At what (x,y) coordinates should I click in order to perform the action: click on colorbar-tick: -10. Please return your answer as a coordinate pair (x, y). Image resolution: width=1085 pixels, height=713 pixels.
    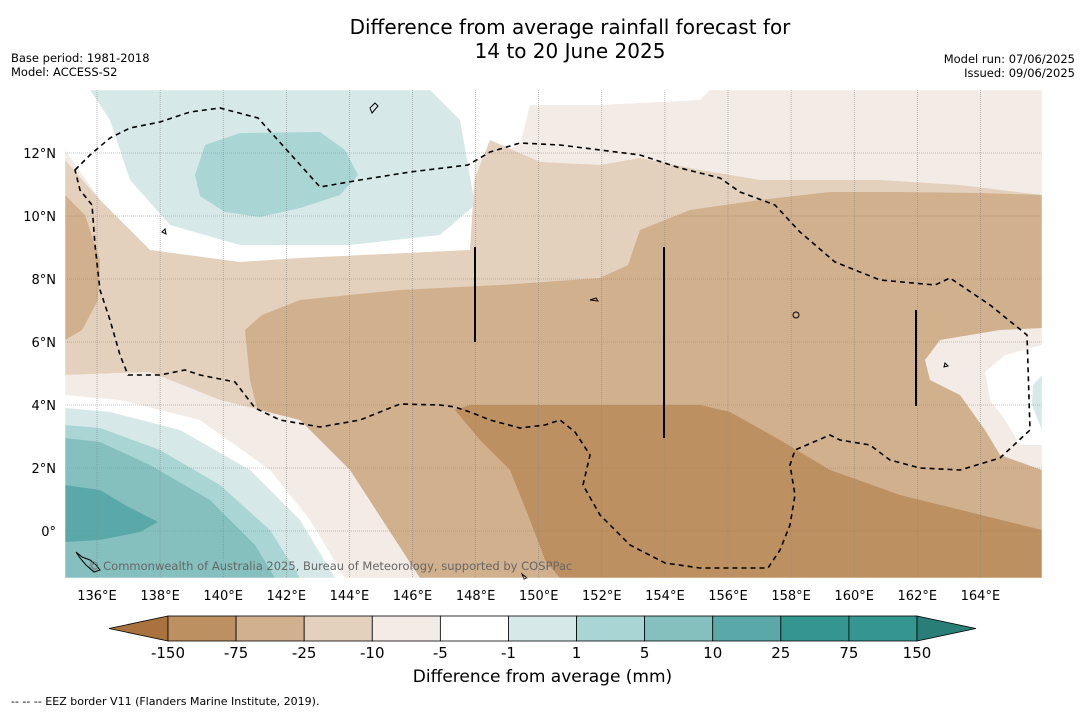
    Looking at the image, I should click on (372, 653).